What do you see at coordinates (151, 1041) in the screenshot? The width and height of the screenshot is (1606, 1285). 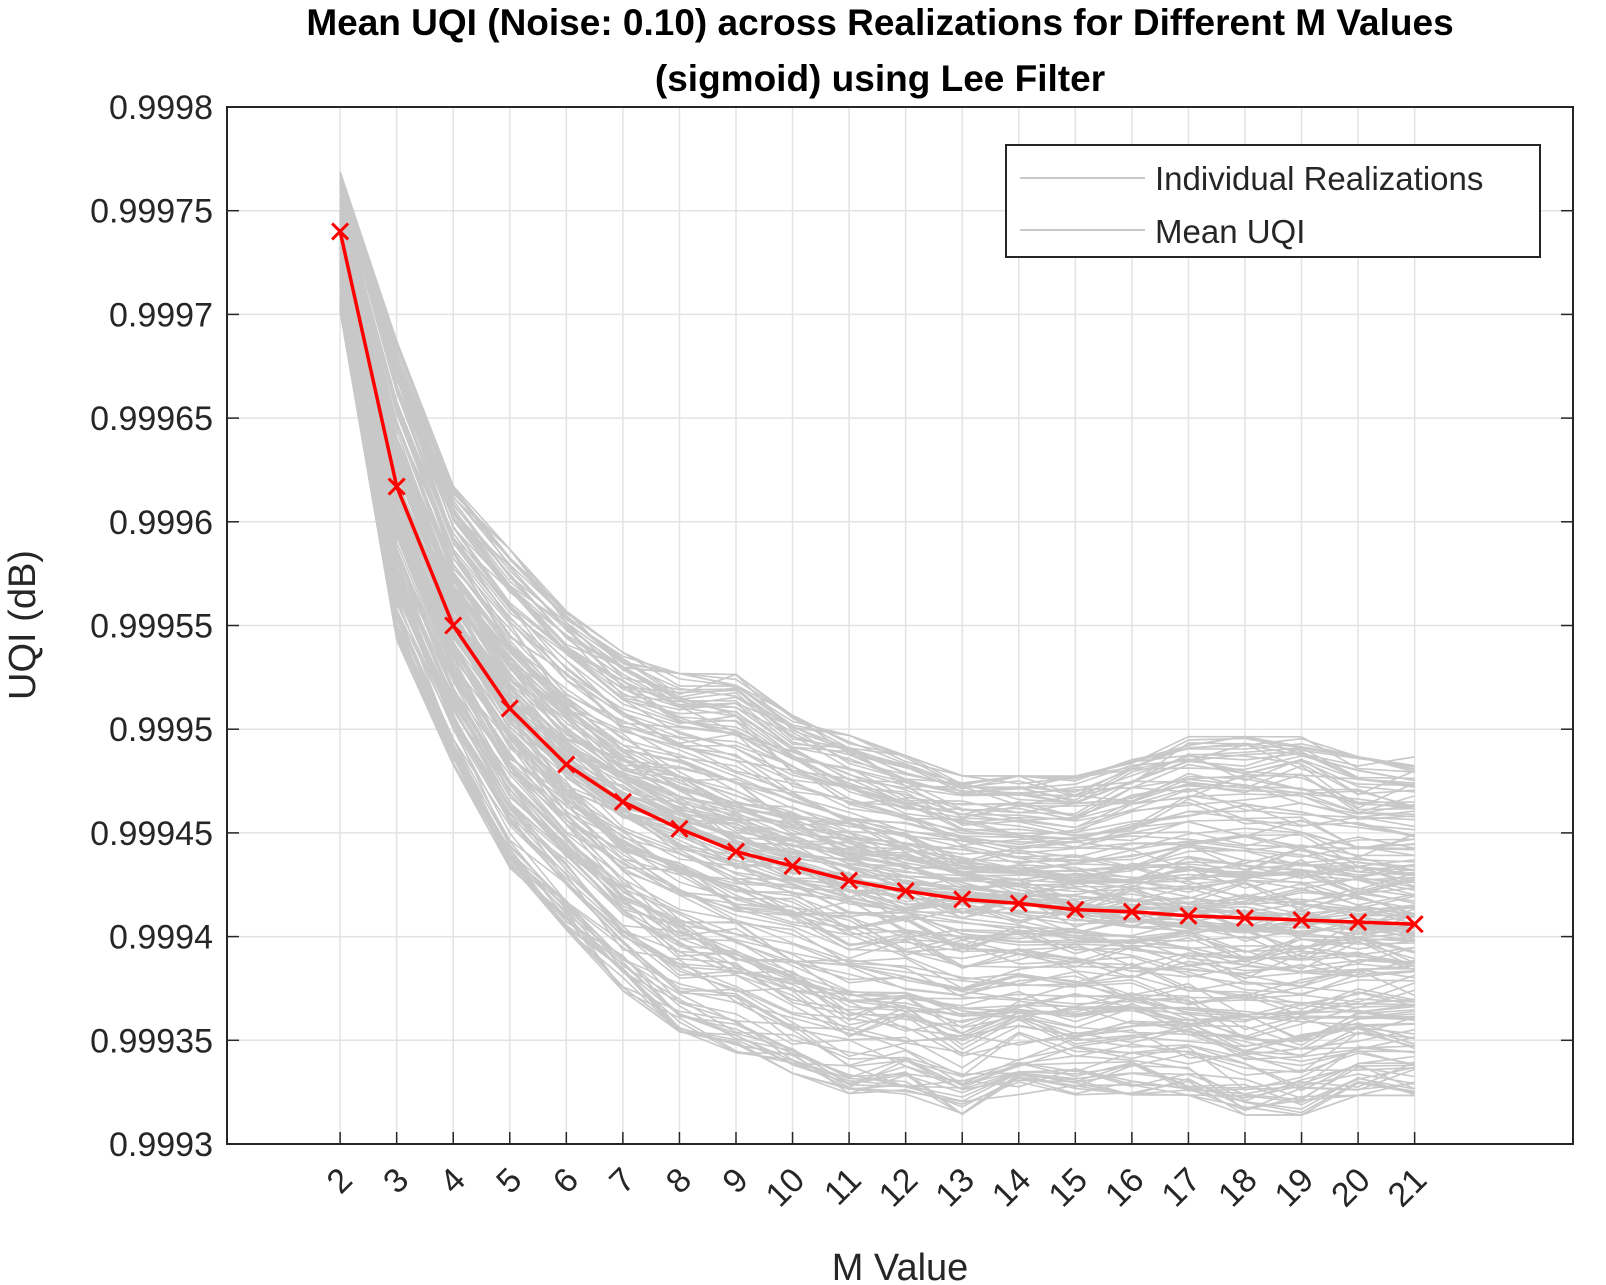 I see `y-tick-label: 0.99935` at bounding box center [151, 1041].